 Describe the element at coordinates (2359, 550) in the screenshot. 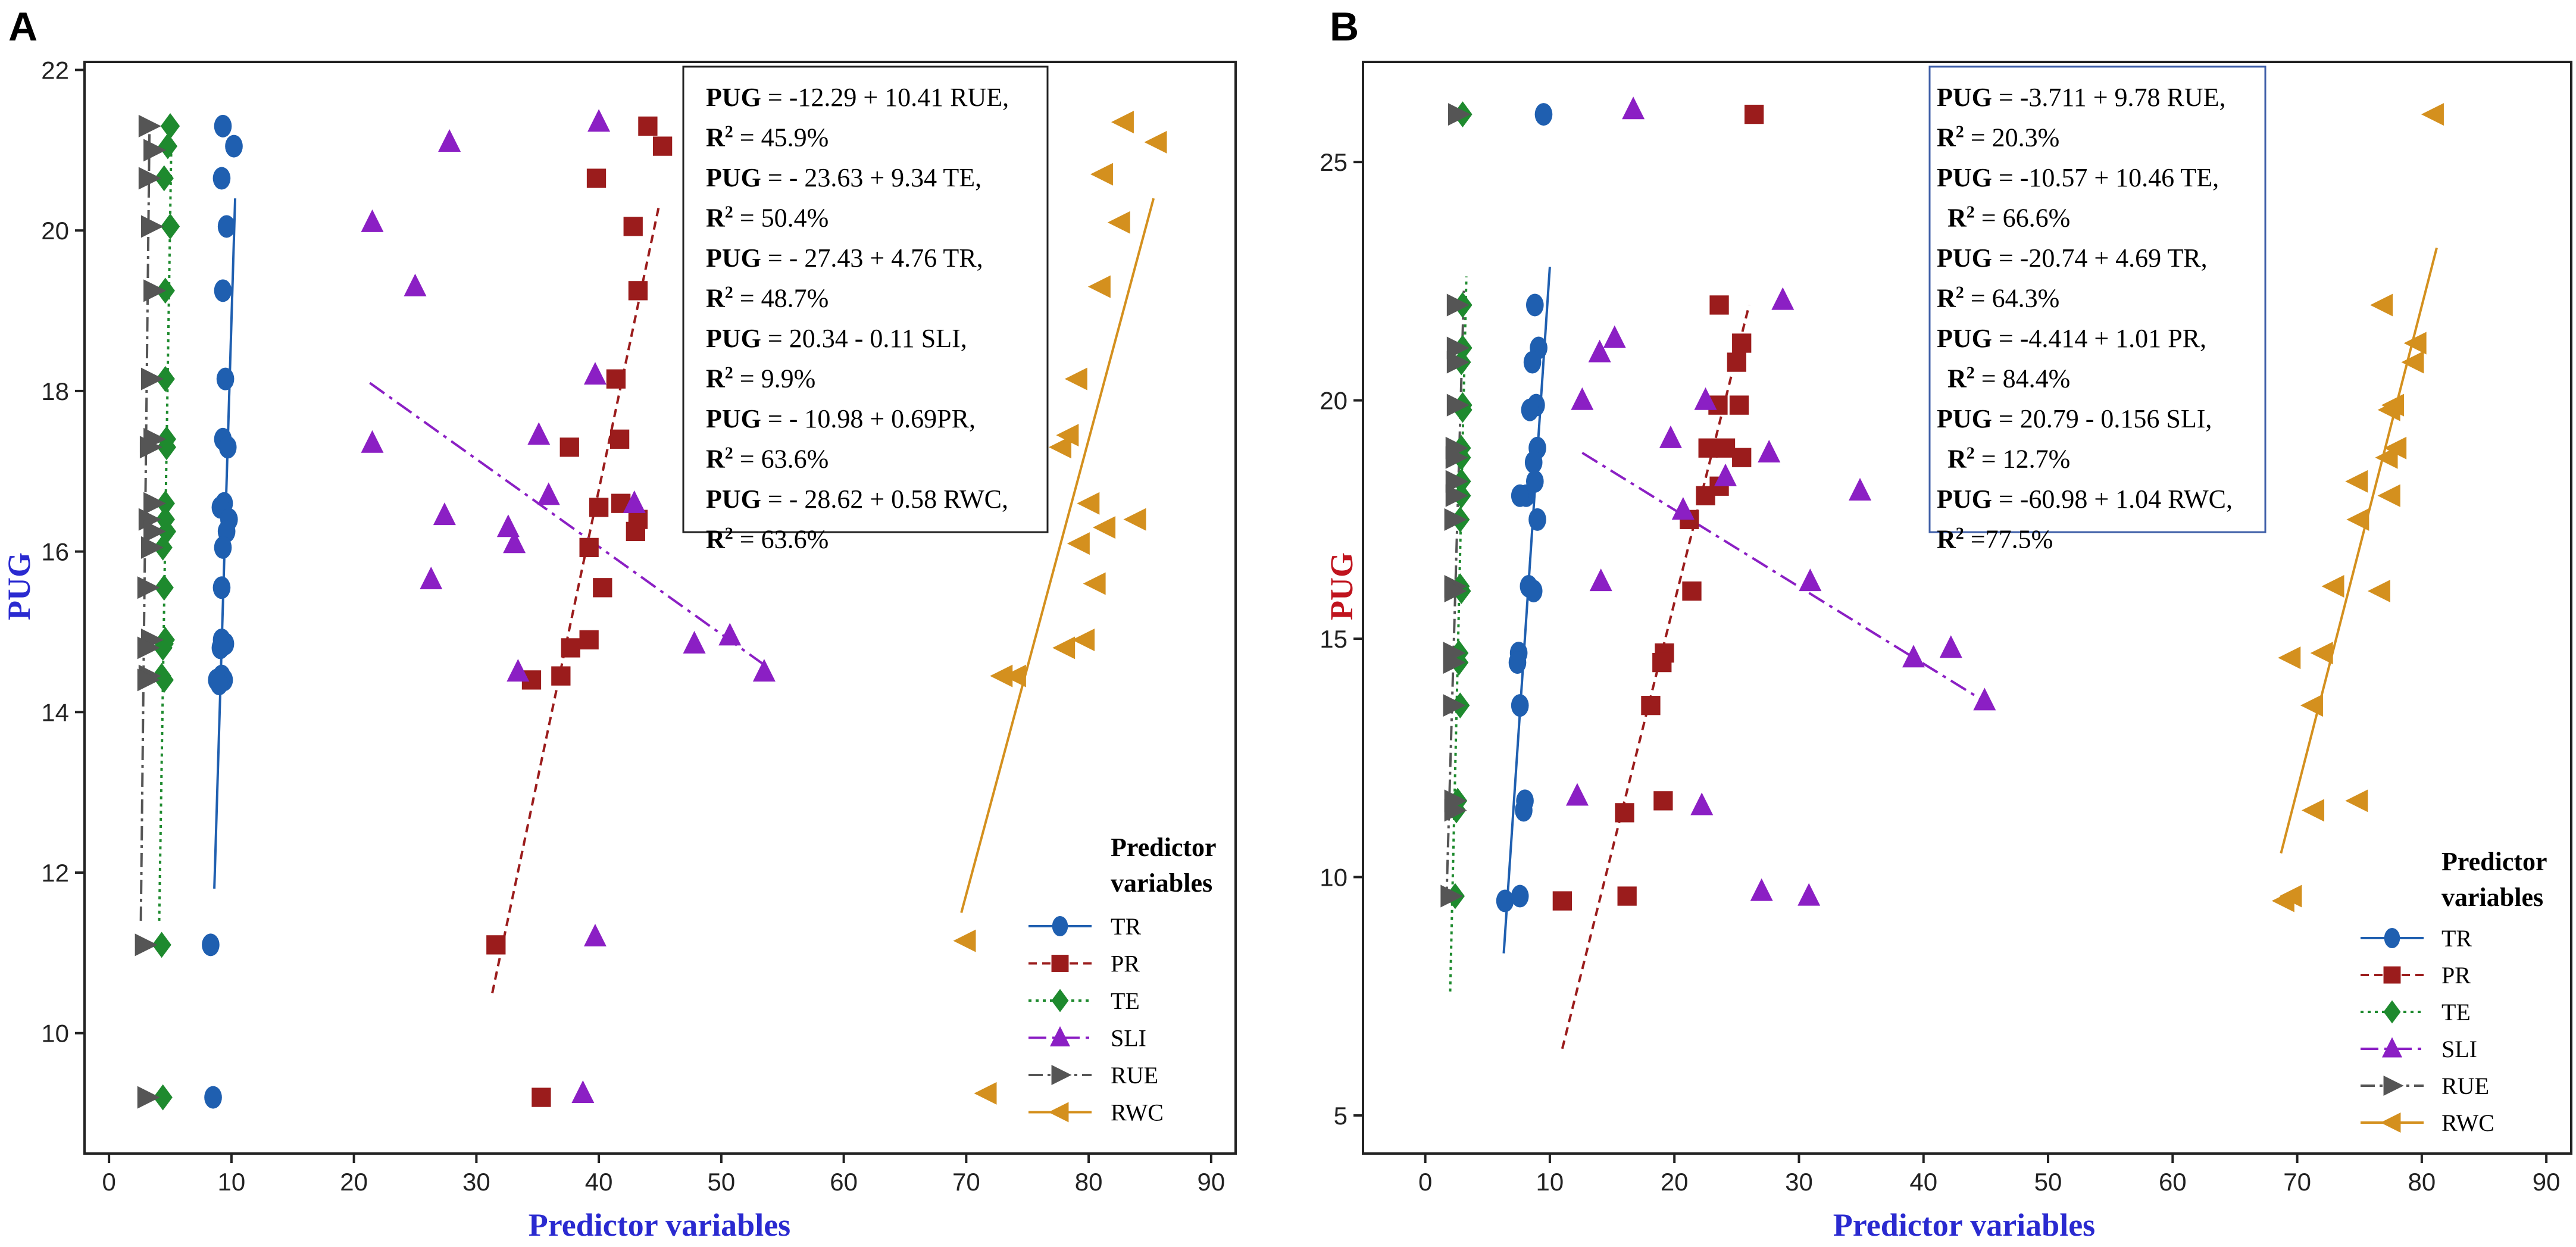

I see `fit-line-rwc` at that location.